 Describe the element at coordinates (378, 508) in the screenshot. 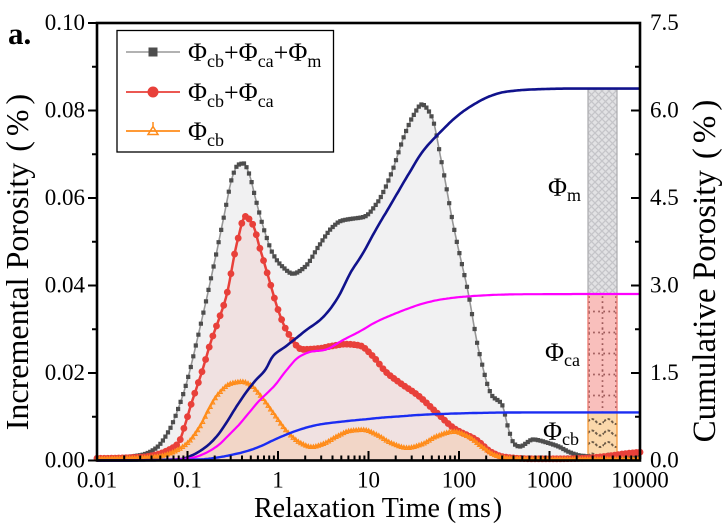

I see `svg-text:Relaxation Time(ms): Relaxation Time (ms)` at that location.